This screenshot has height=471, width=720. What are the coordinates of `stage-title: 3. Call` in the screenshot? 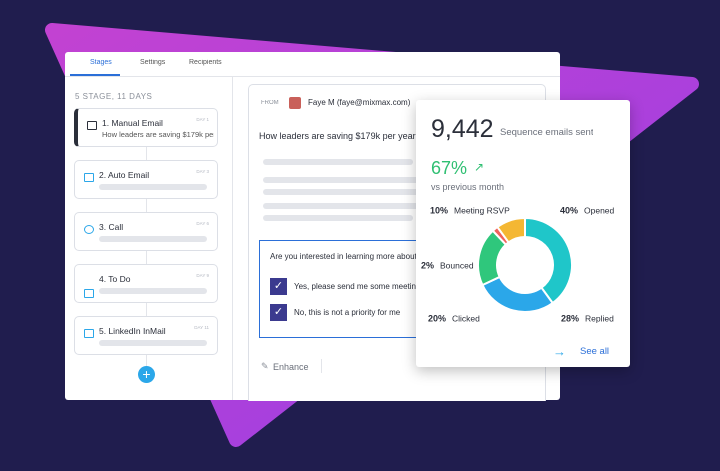 It's located at (111, 227).